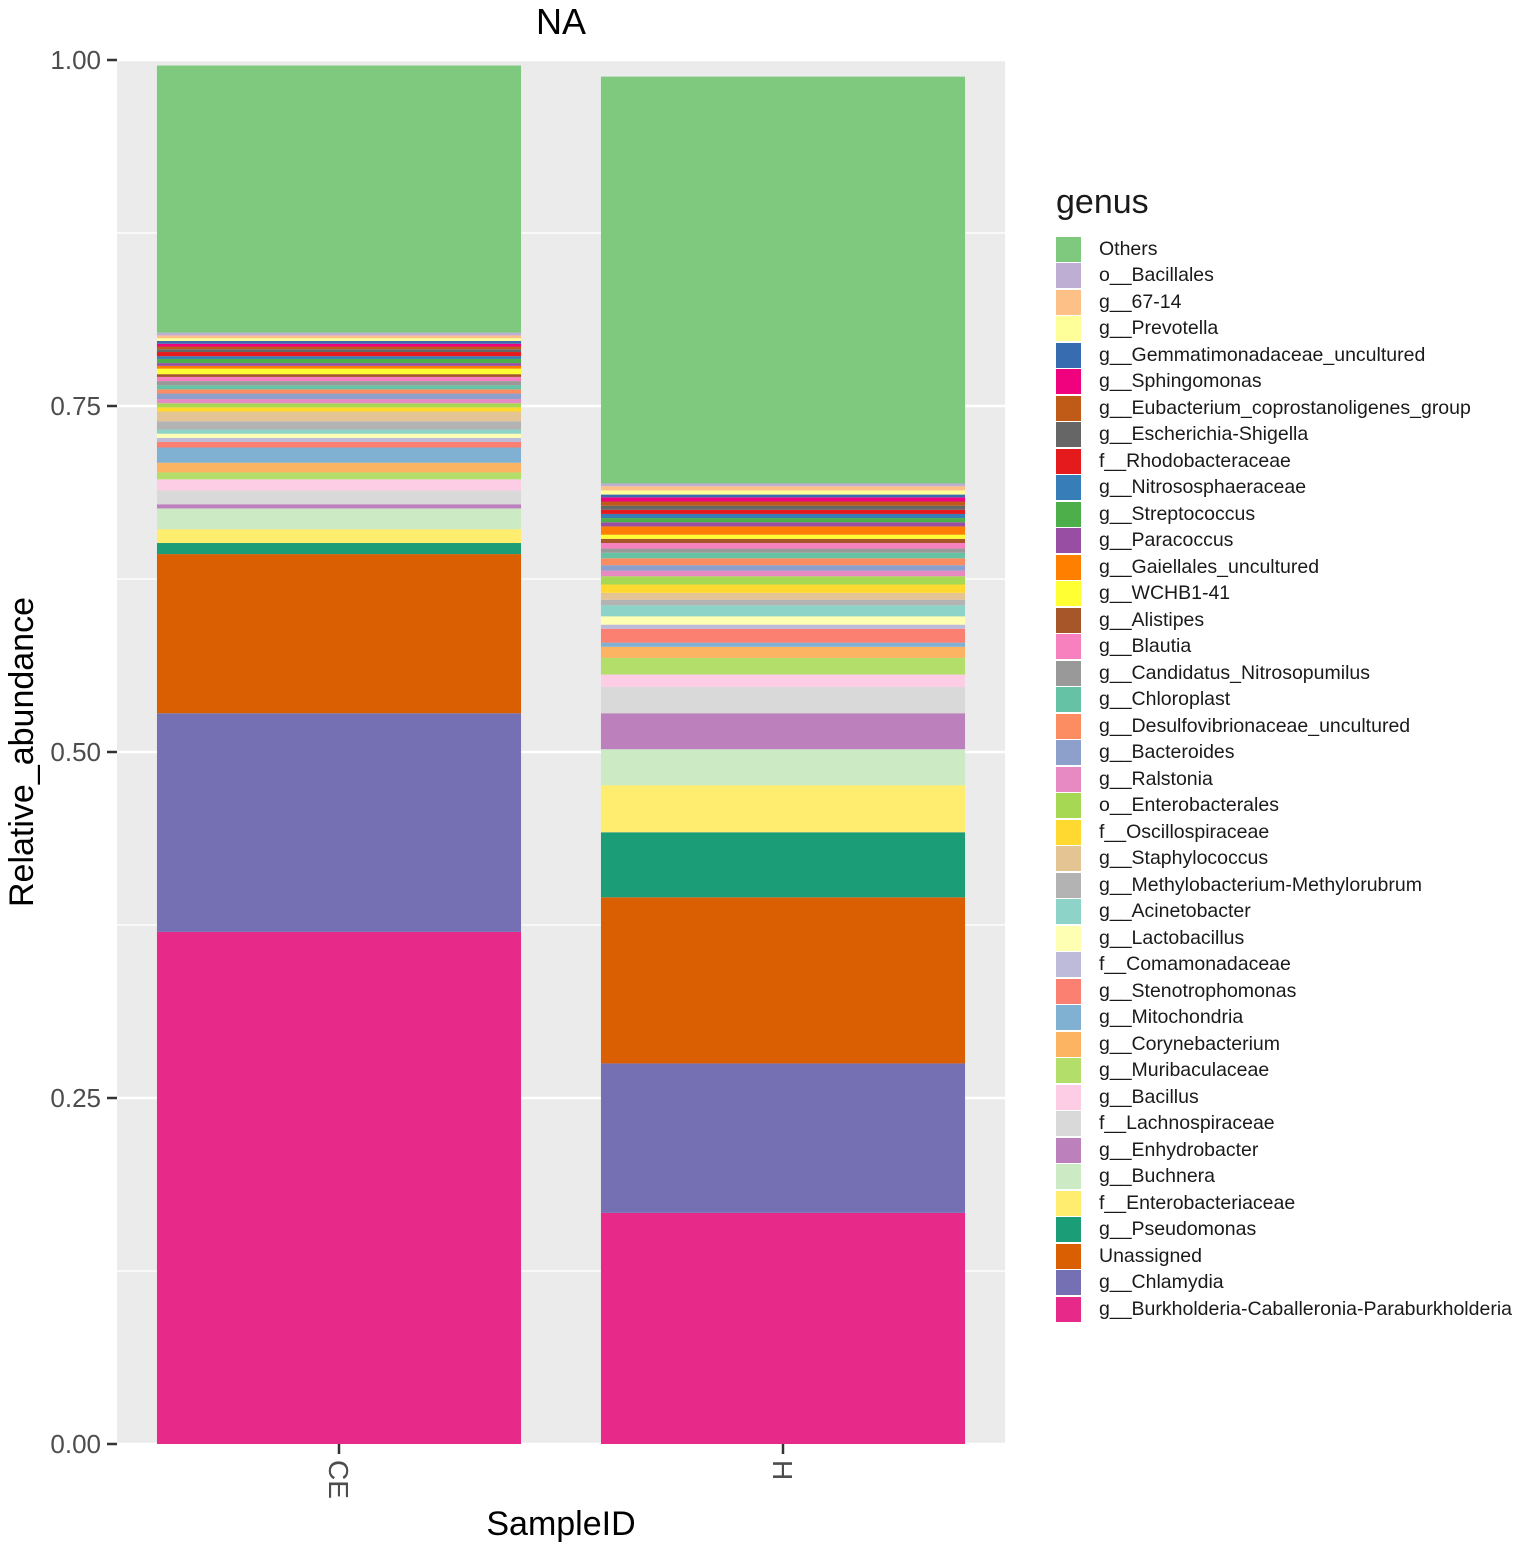 This screenshot has height=1549, width=1535. Describe the element at coordinates (75, 60) in the screenshot. I see `y-tick-label: 1.00` at that location.